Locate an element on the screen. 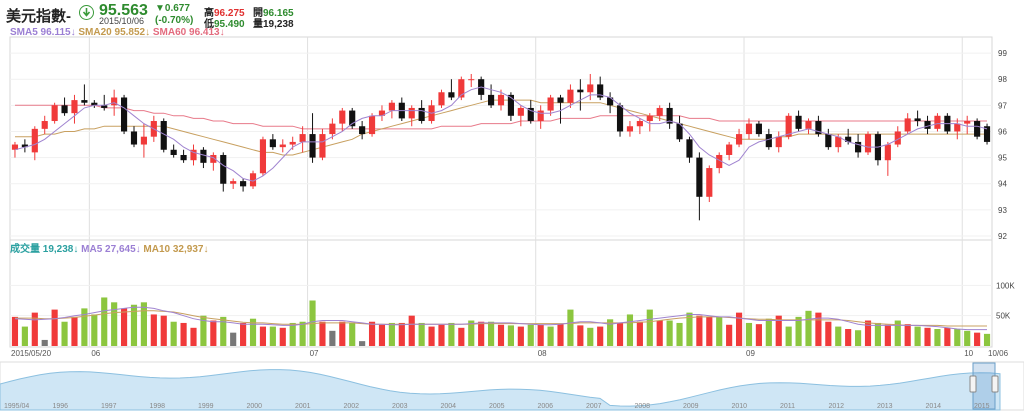  navigator-year-label: 2000 is located at coordinates (255, 406).